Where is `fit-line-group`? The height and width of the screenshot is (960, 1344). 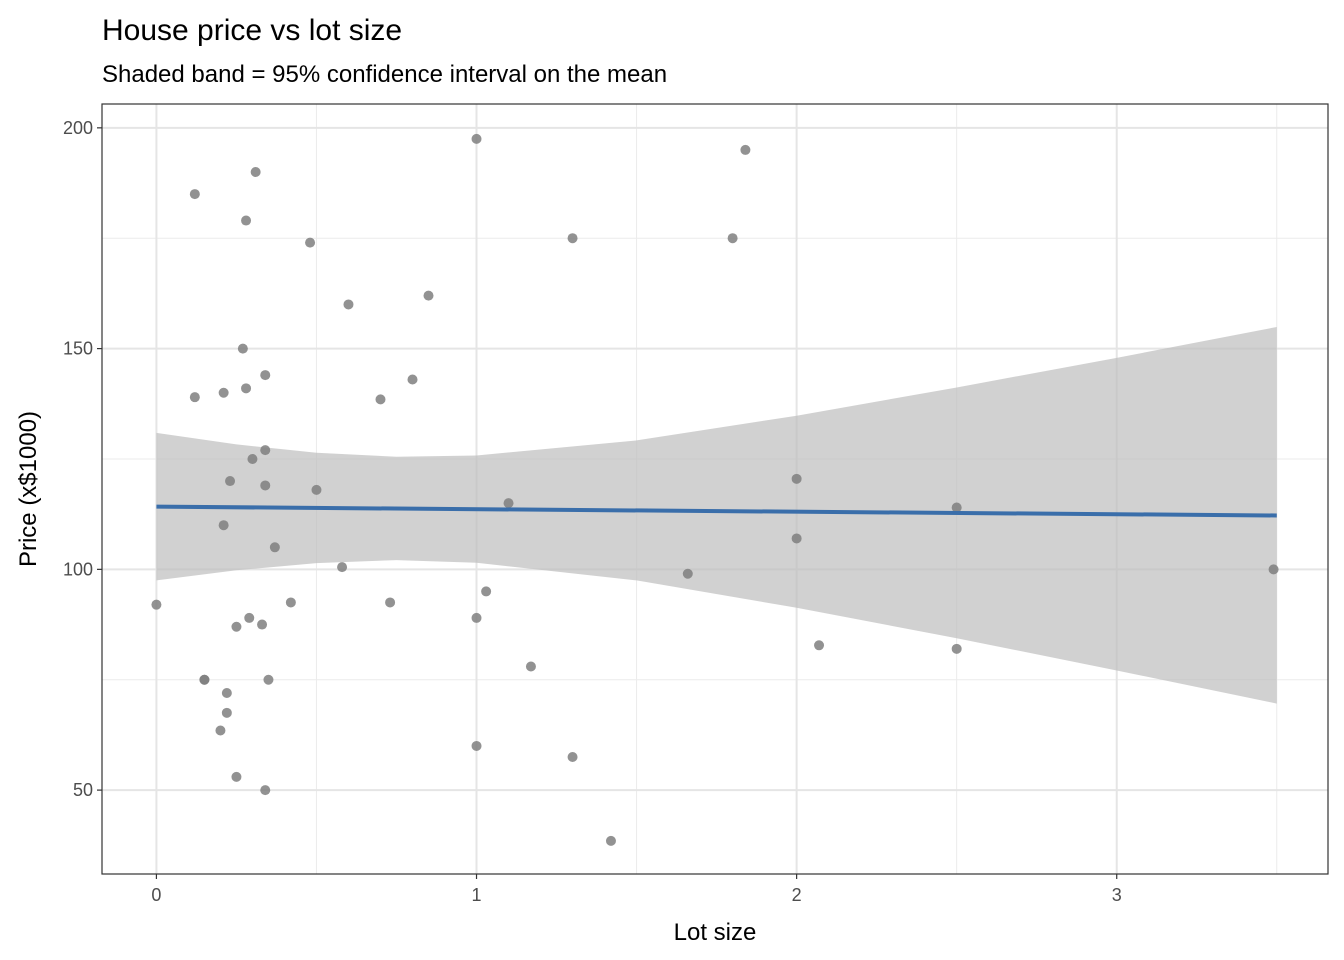 fit-line-group is located at coordinates (716, 511).